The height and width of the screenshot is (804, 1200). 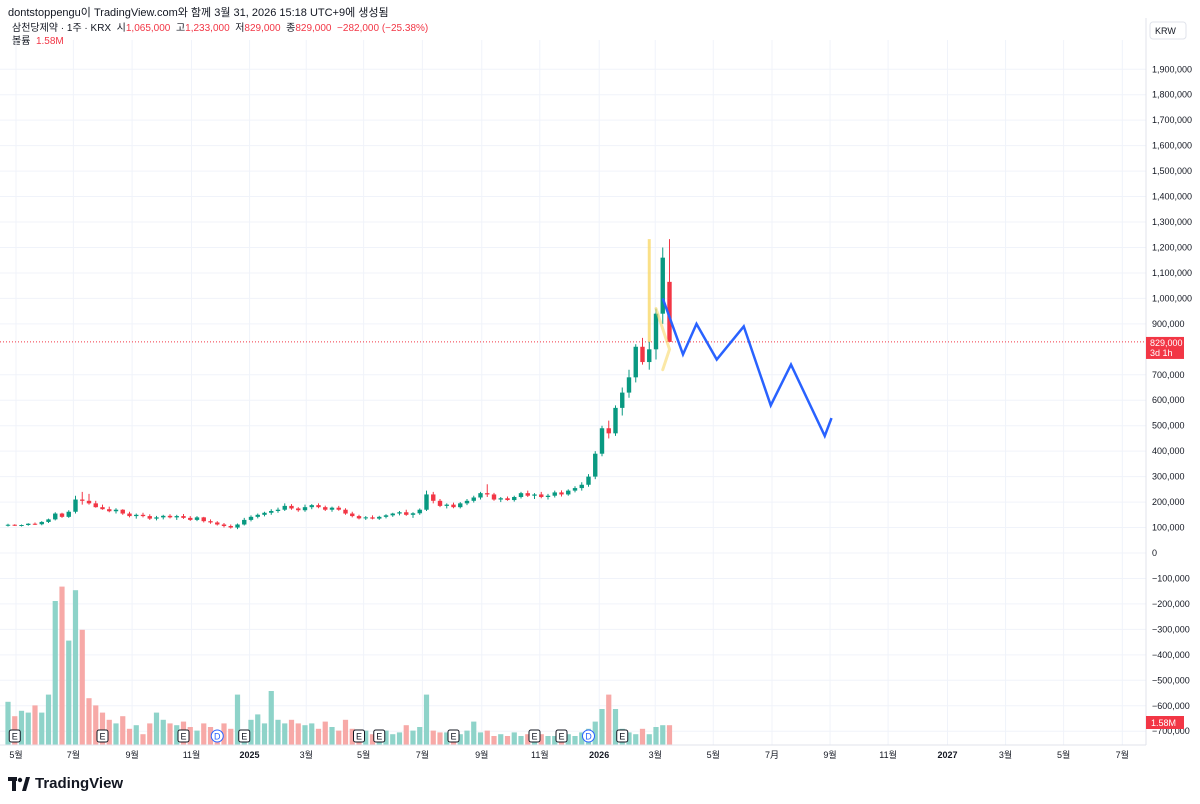 I want to click on currency-label: KRW, so click(x=1165, y=31).